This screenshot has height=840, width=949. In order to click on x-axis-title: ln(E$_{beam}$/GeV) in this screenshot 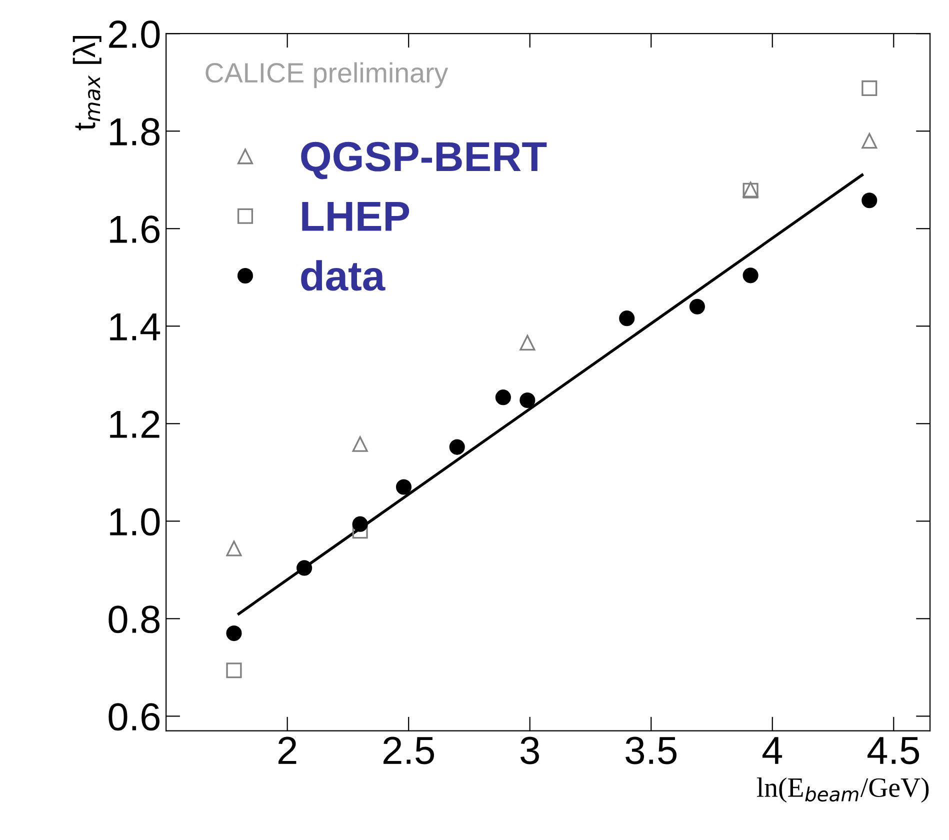, I will do `click(842, 790)`.